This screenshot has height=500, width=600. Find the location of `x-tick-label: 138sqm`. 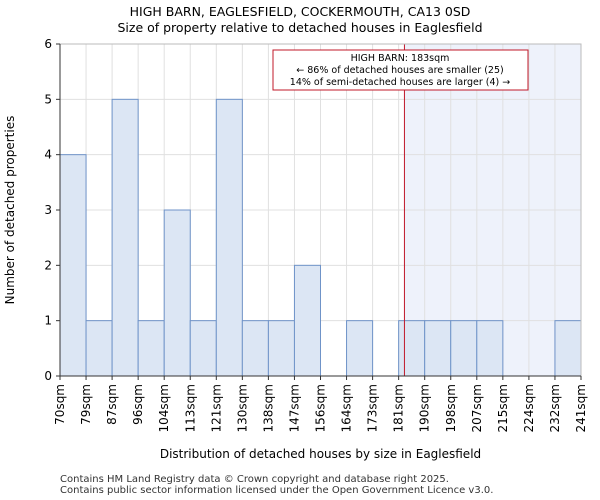

x-tick-label: 138sqm is located at coordinates (268, 408).